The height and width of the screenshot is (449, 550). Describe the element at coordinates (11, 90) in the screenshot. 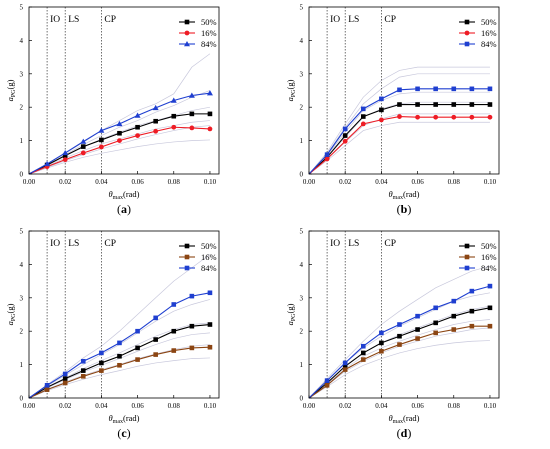

I see `y-axis-label: aPG(g)` at that location.